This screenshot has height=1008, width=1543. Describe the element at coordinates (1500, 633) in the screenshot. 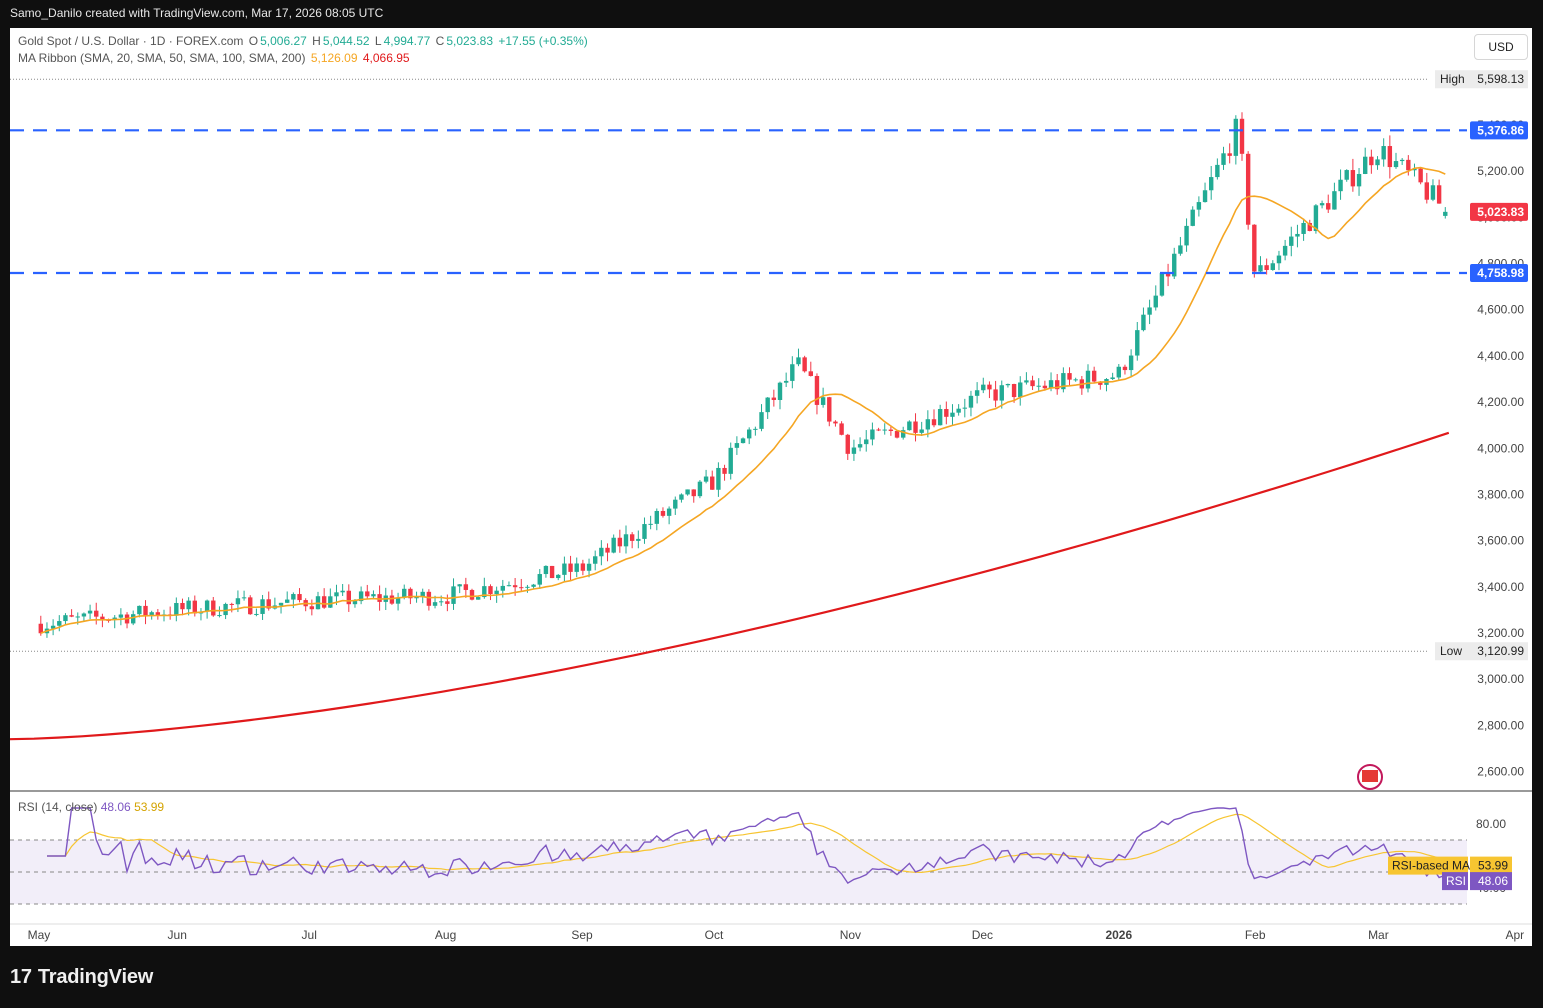

I see `price-tick-label: 3,200.00` at that location.